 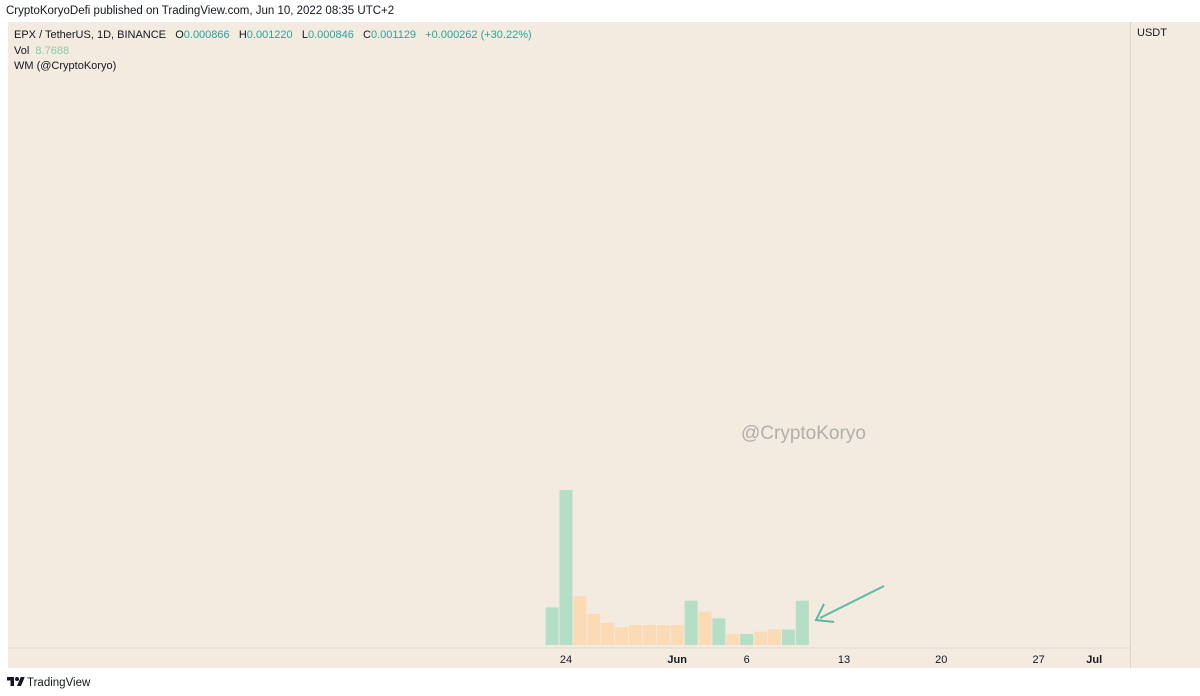 I want to click on legend-volume-value: 8.7688, so click(x=52, y=50).